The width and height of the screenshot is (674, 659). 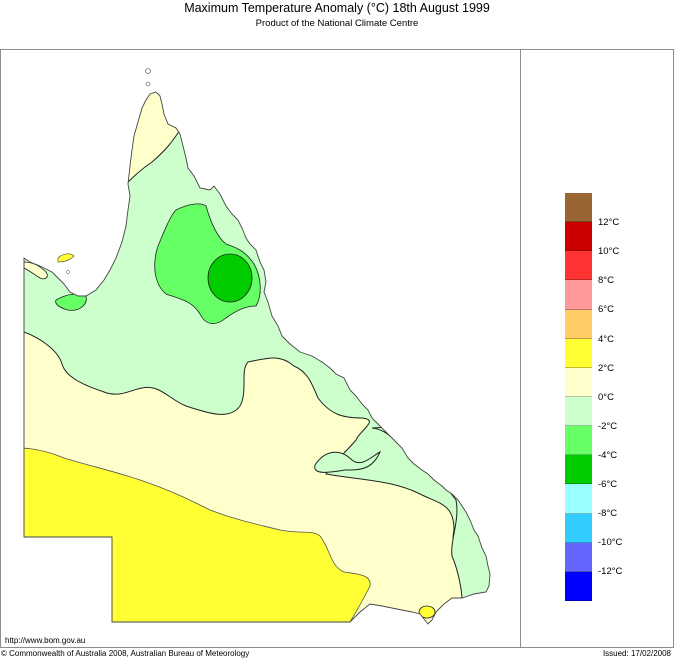 What do you see at coordinates (337, 23) in the screenshot?
I see `map-subtitle: Product of the National Climate Centre` at bounding box center [337, 23].